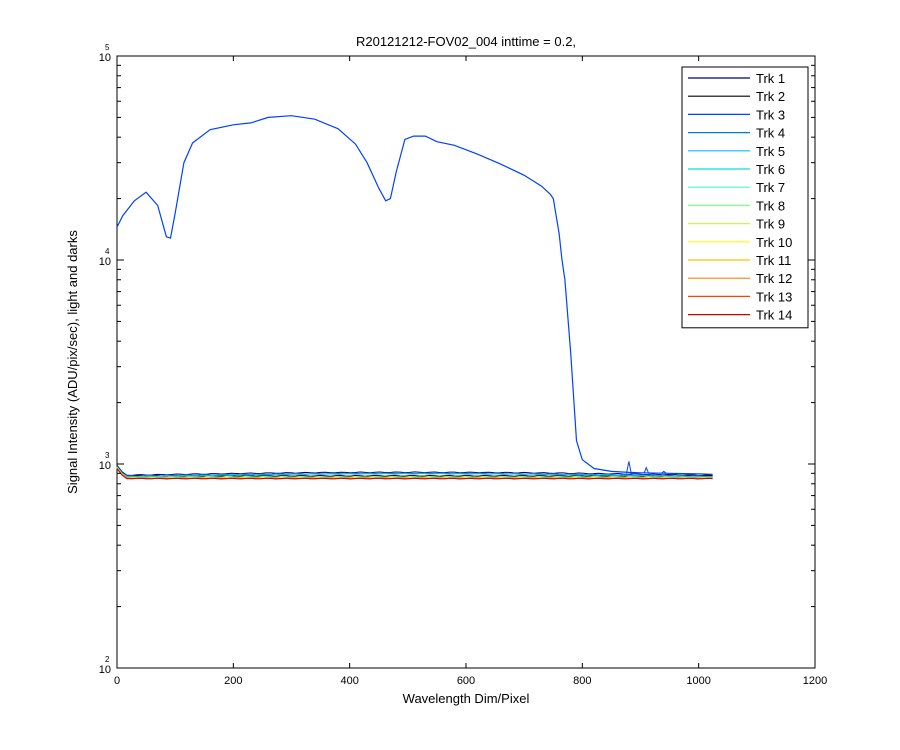 The image size is (900, 750). What do you see at coordinates (107, 659) in the screenshot?
I see `y-tick-exponent: 2` at bounding box center [107, 659].